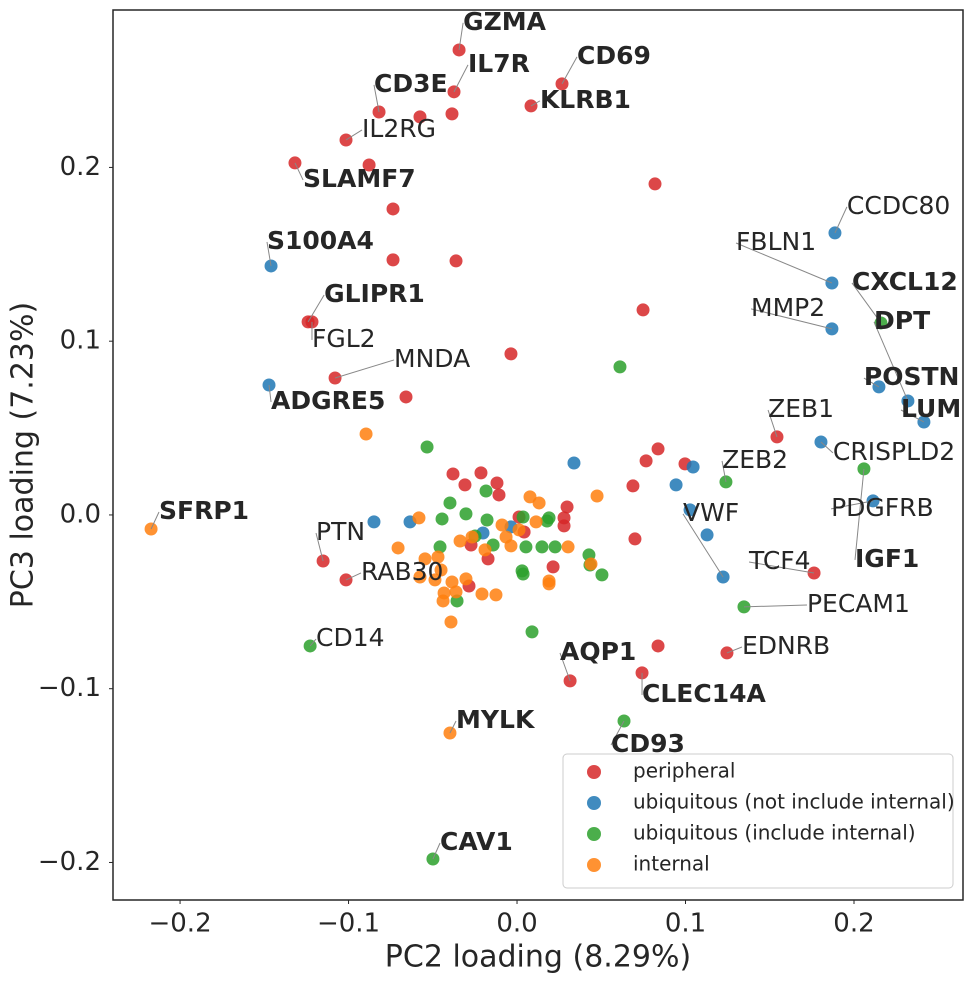 Image resolution: width=978 pixels, height=984 pixels. I want to click on annotation-label: EDNRB, so click(786, 645).